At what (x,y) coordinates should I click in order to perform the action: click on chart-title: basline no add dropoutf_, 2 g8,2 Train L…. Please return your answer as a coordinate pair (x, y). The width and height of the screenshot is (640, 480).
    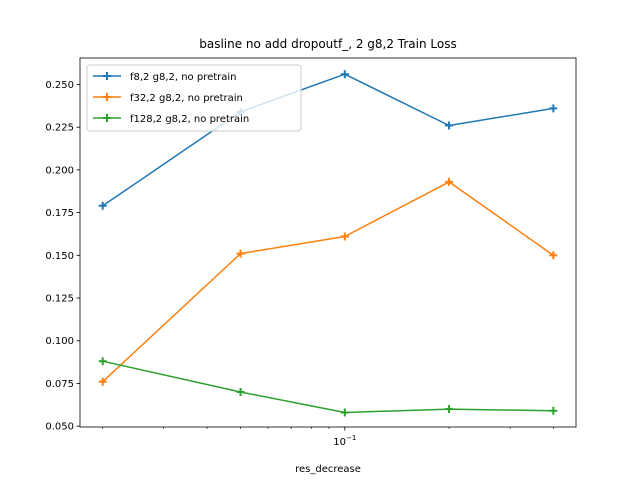
    Looking at the image, I should click on (328, 44).